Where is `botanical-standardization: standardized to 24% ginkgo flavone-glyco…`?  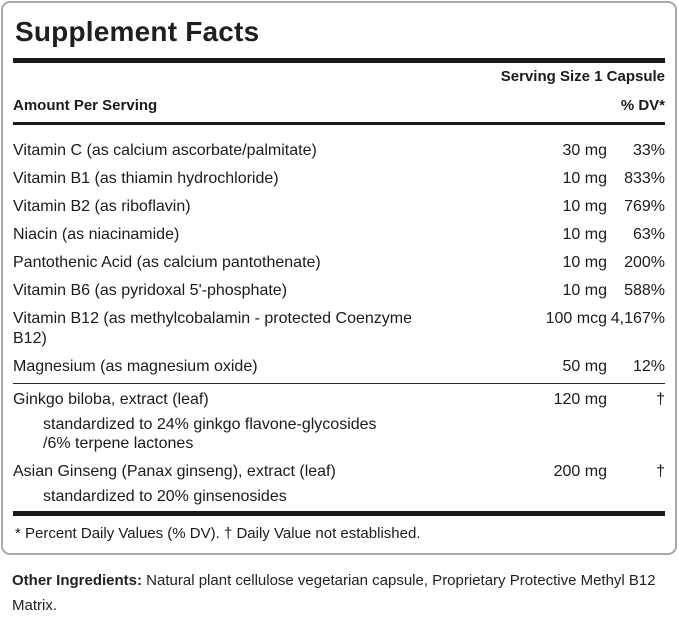 botanical-standardization: standardized to 24% ginkgo flavone-glyco… is located at coordinates (339, 434).